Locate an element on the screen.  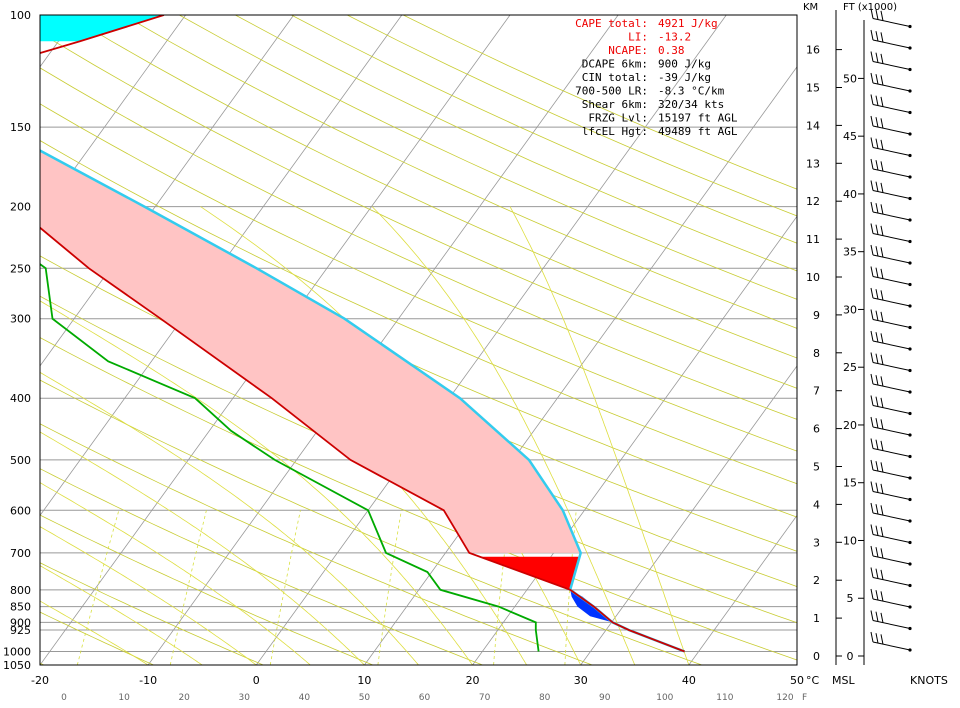
fahrenheit-tick-labels: 0 10 20 30 40 50 60 70 80 90 100 110 120 is located at coordinates (427, 698).